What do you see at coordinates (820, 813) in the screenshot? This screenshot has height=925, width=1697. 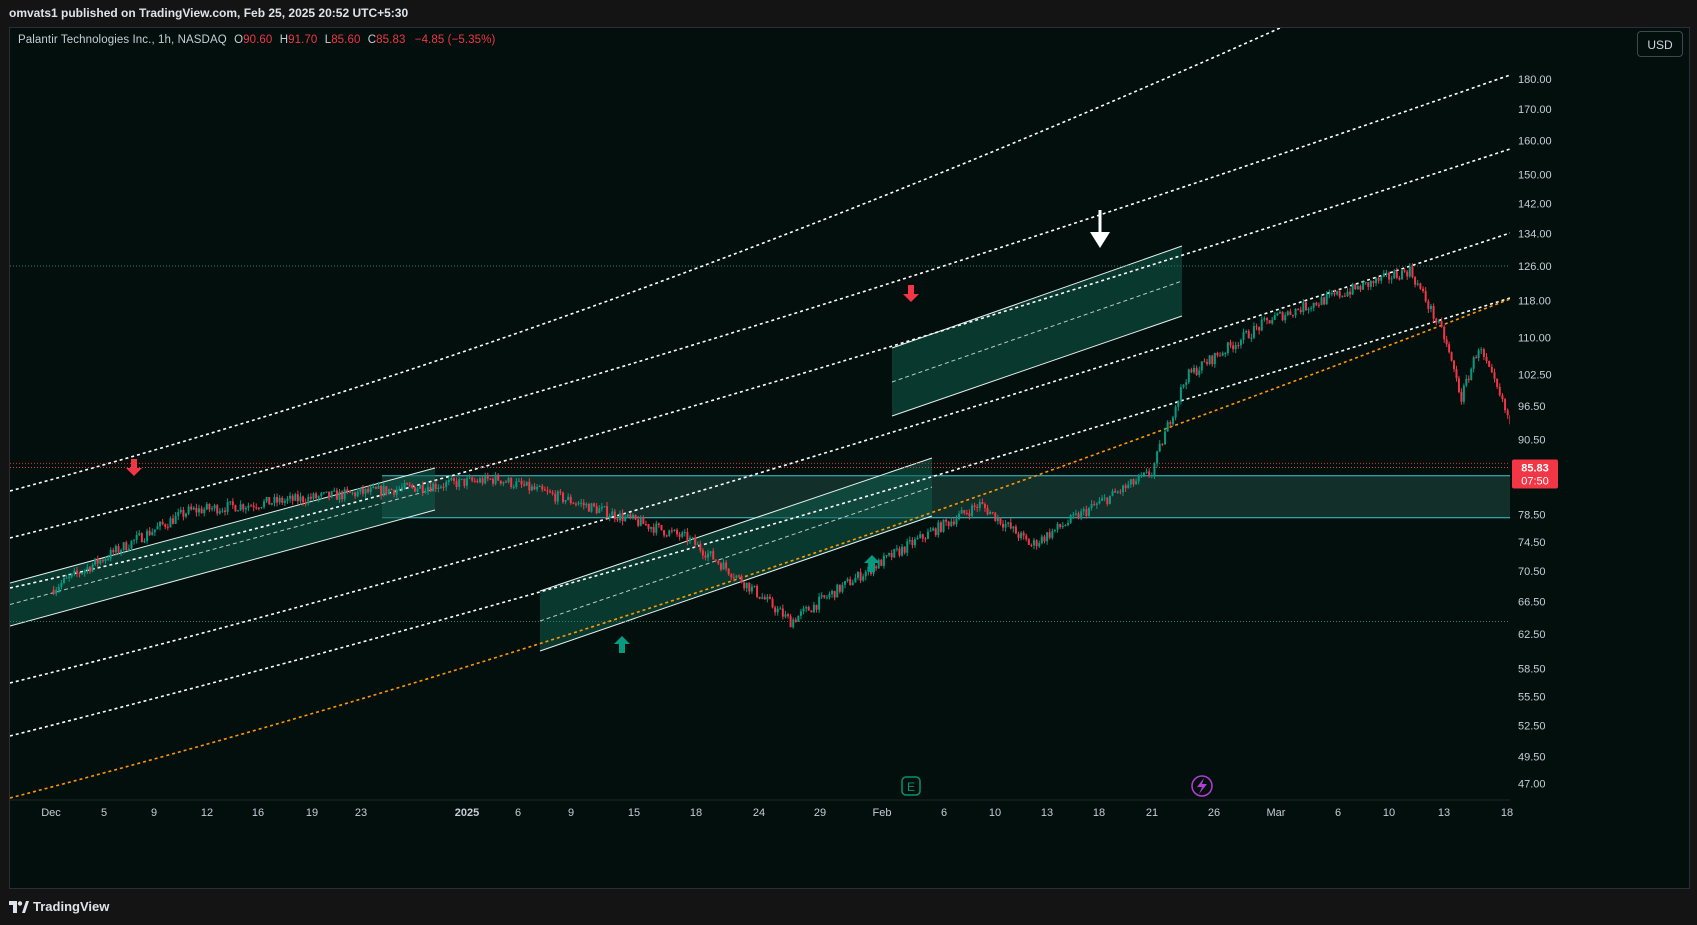 I see `time-tick-label: 29` at bounding box center [820, 813].